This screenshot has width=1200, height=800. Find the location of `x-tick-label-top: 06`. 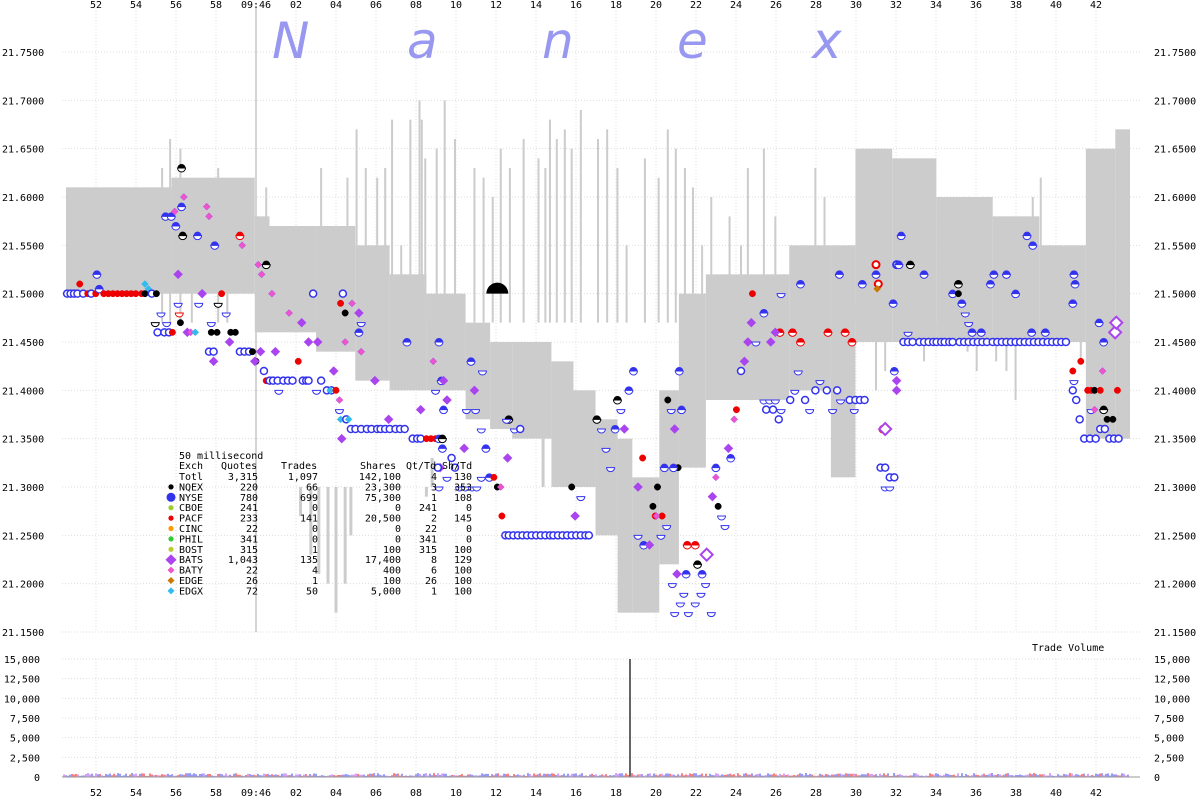

x-tick-label-top: 06 is located at coordinates (376, 5).